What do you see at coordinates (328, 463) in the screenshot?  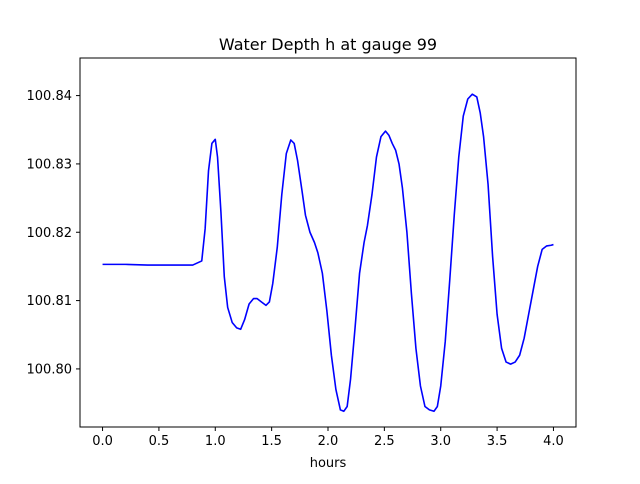 I see `x-axis-label: hours` at bounding box center [328, 463].